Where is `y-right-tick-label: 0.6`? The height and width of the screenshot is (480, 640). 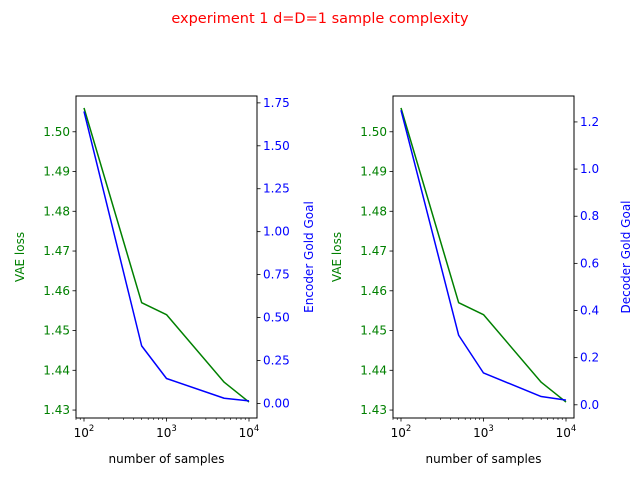 y-right-tick-label: 0.6 is located at coordinates (589, 263).